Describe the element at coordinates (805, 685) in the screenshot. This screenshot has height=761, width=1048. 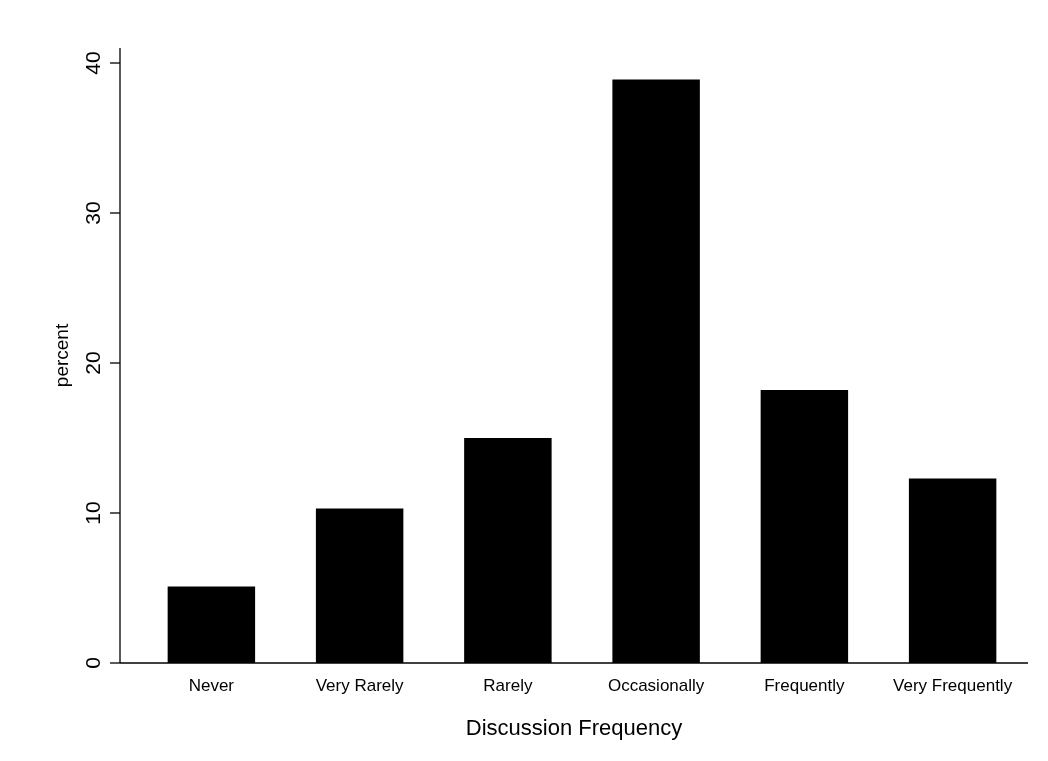
I see `x-tick-label: Frequently` at that location.